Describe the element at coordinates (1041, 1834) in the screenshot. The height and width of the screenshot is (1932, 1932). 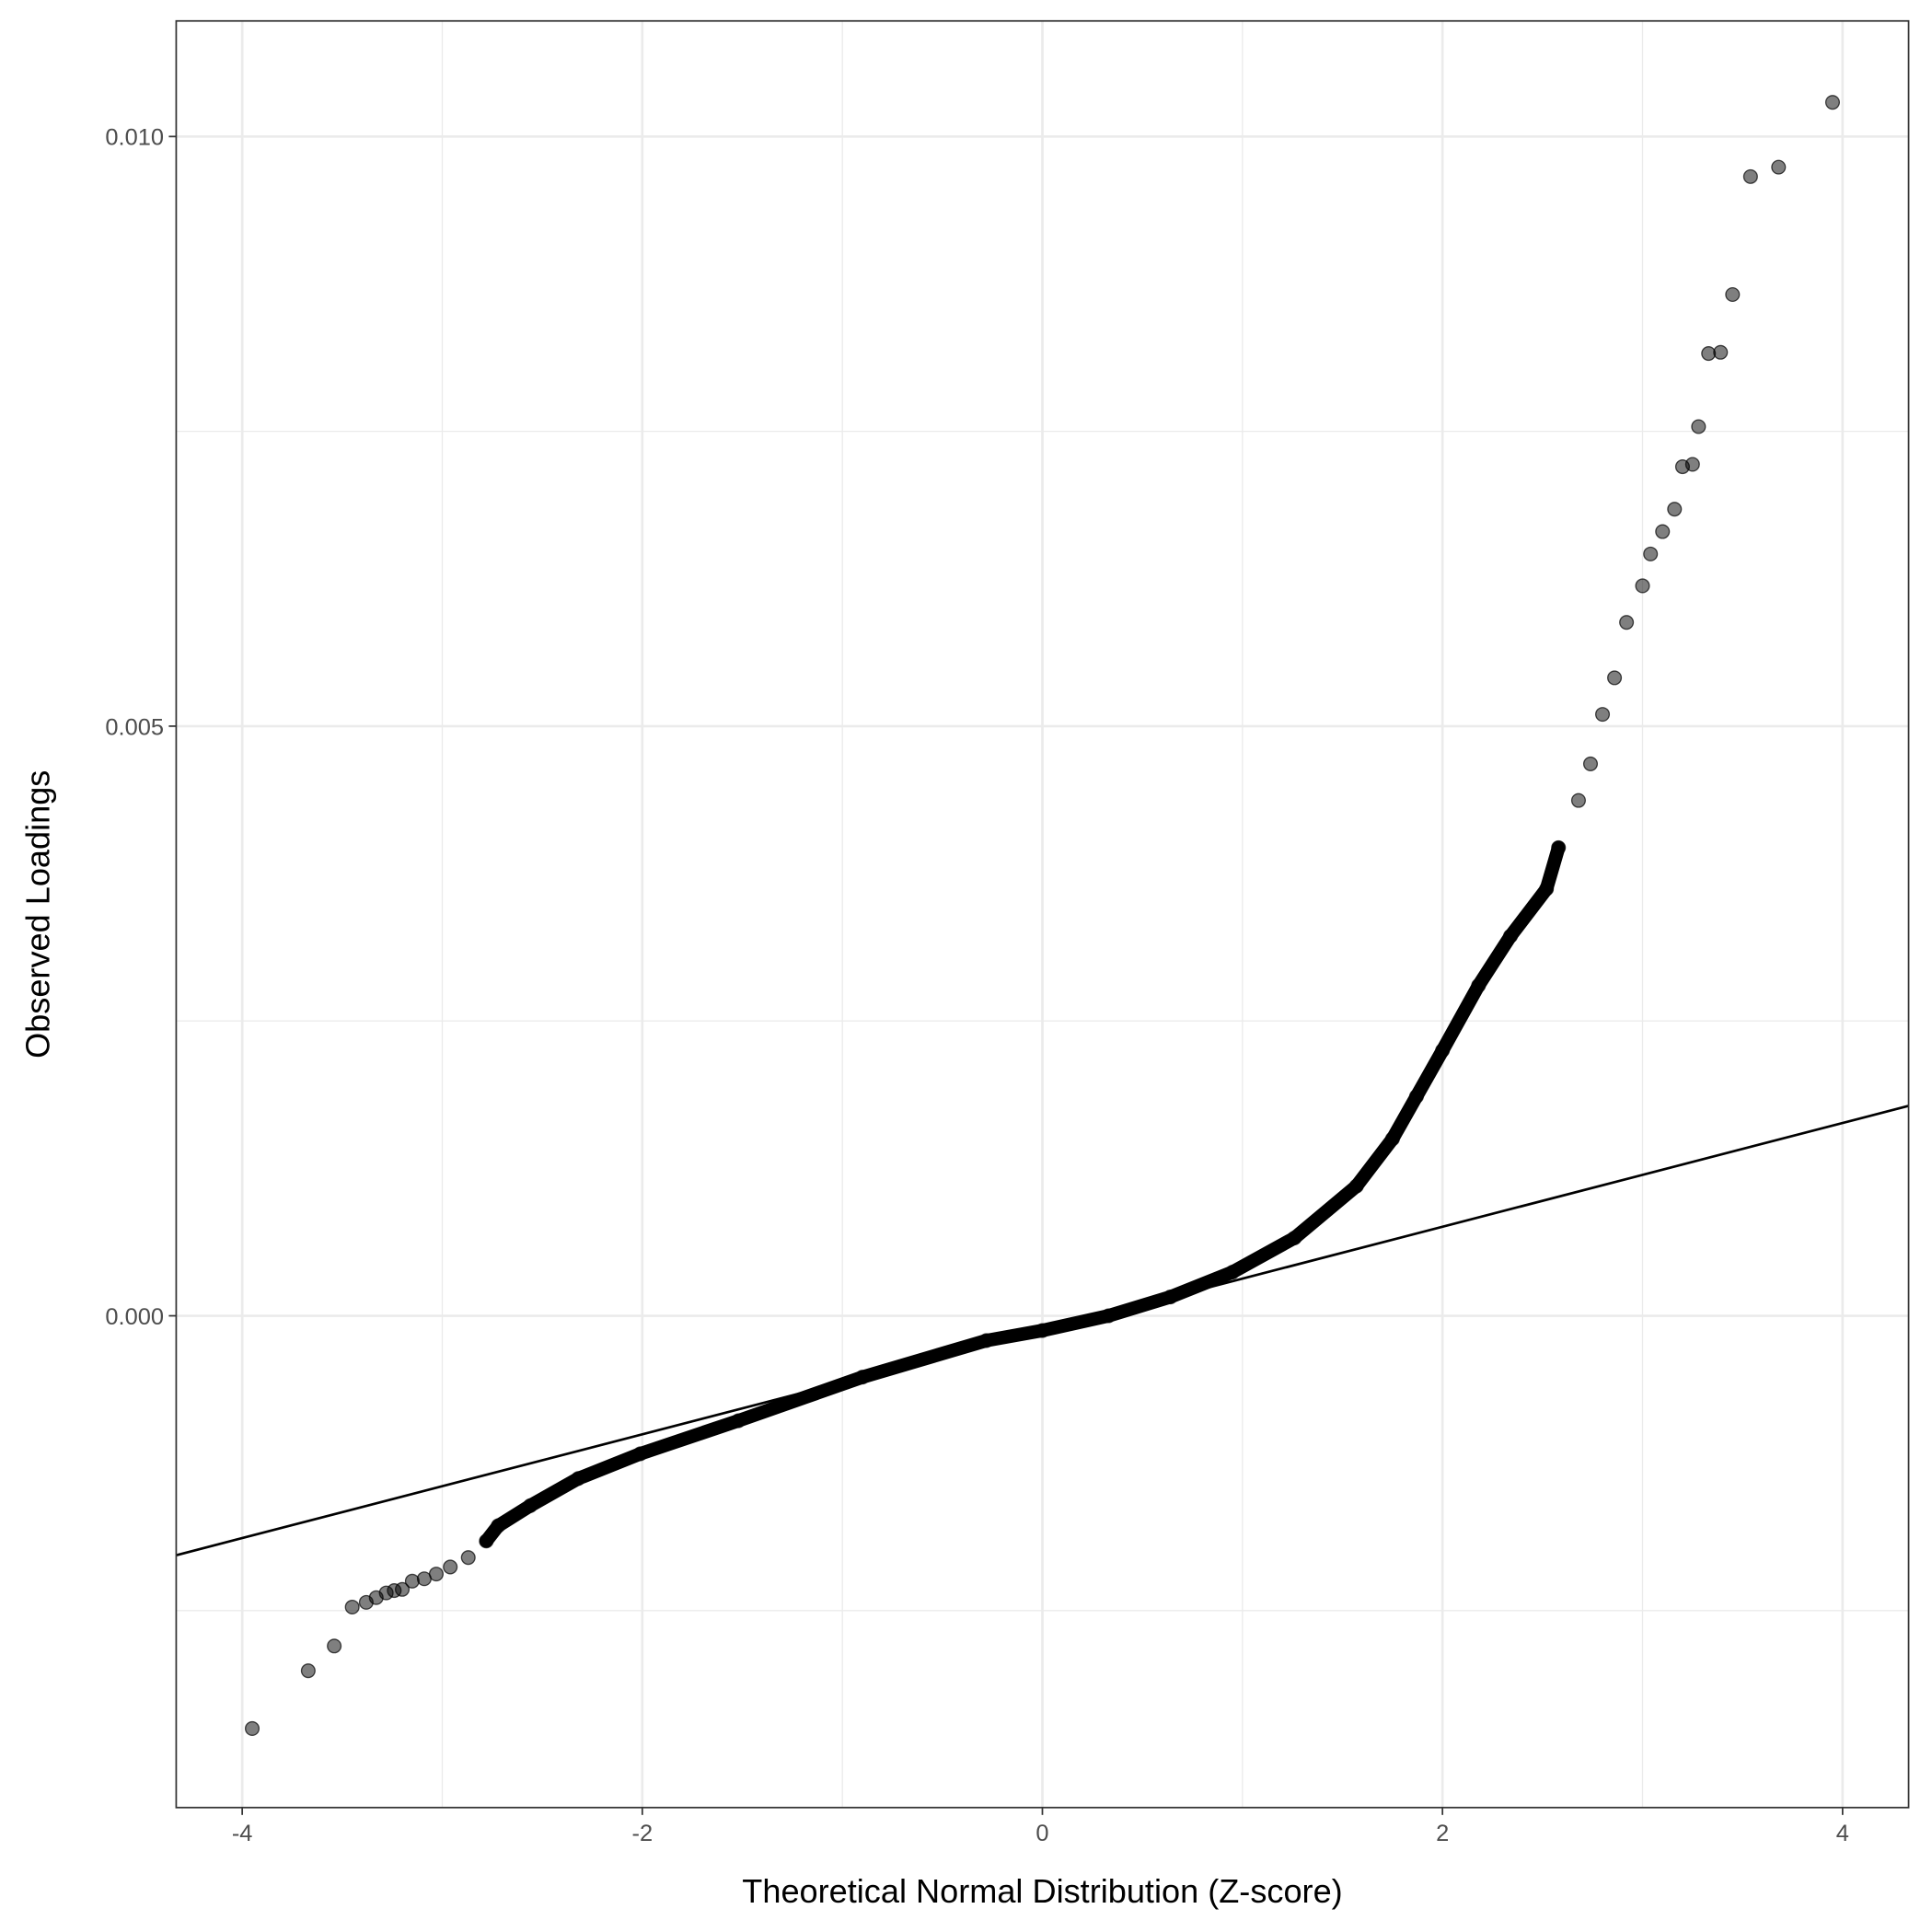
I see `x-tick-label: 0` at that location.